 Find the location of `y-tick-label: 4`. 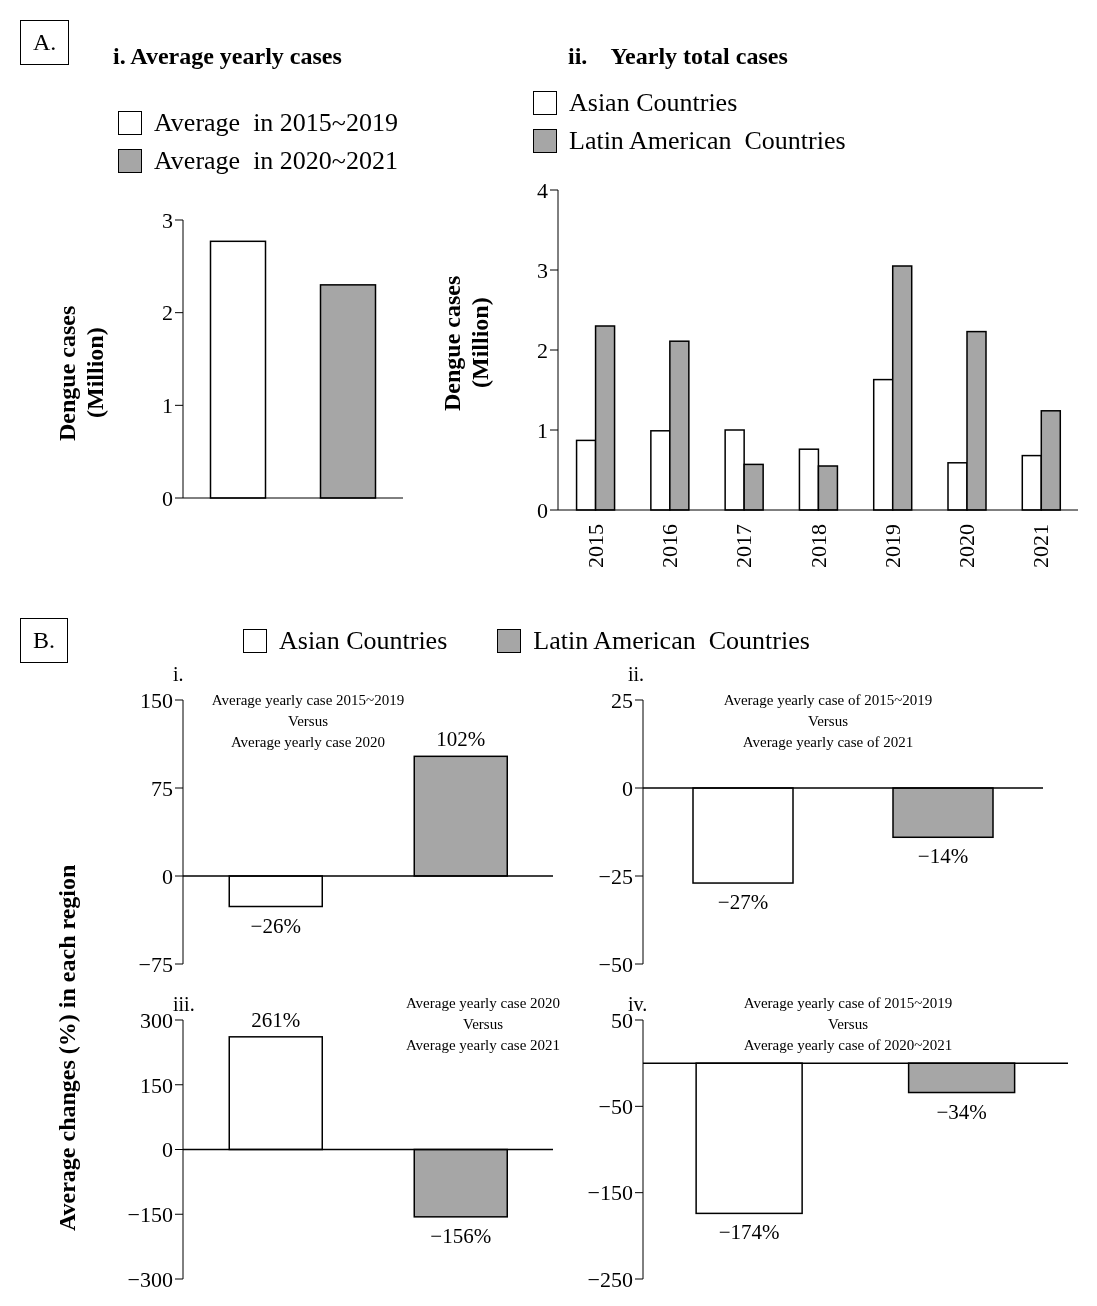

y-tick-label: 4 is located at coordinates (542, 190).